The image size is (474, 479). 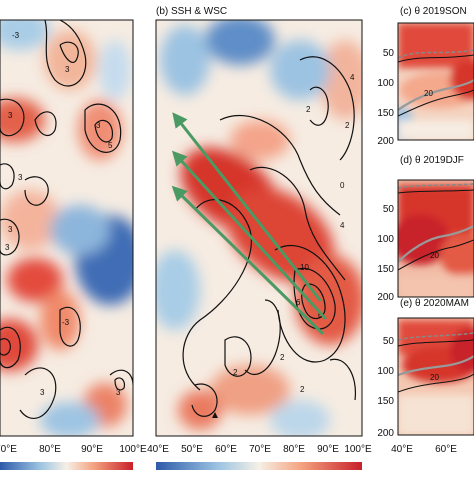 I want to click on panel-d-title: (d) θ 2019DJF, so click(x=432, y=160).